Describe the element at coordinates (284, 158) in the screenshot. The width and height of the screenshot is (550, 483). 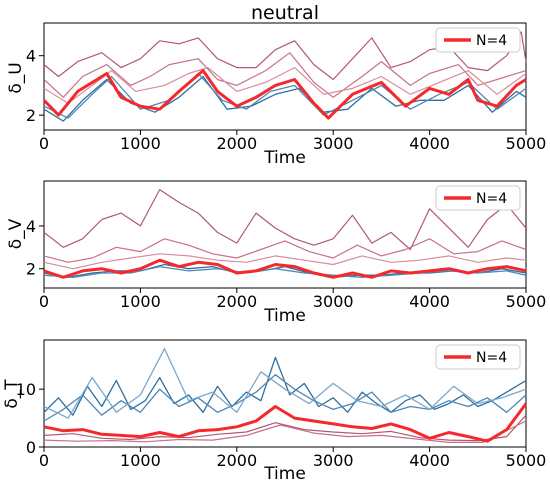
I see `panel-delta-u-xlabel: Time` at that location.